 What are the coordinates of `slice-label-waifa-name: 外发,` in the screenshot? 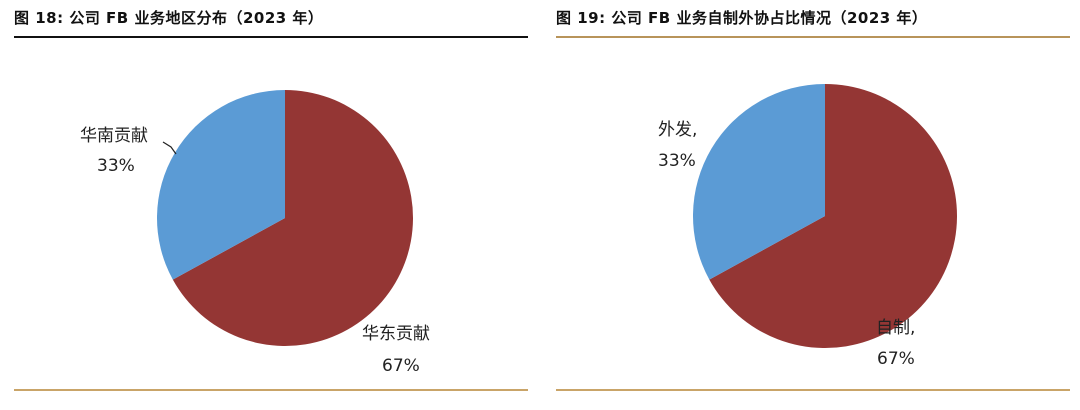 It's located at (677, 130).